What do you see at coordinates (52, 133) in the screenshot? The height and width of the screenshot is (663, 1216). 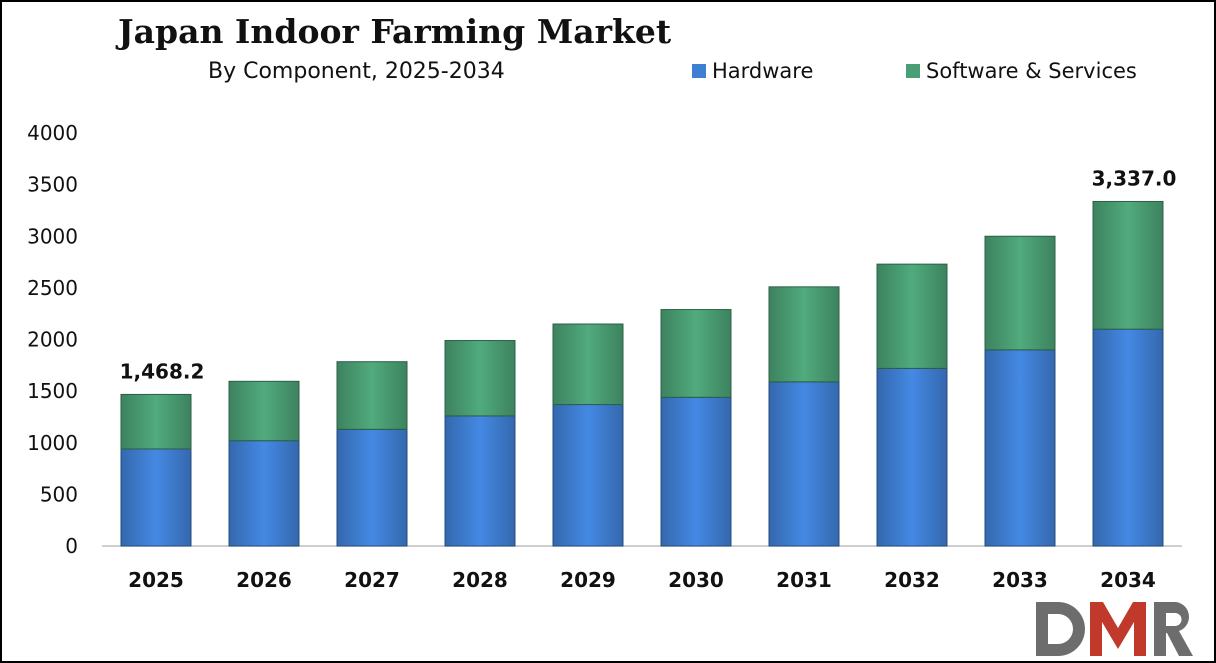 I see `y-tick-label: 4000` at bounding box center [52, 133].